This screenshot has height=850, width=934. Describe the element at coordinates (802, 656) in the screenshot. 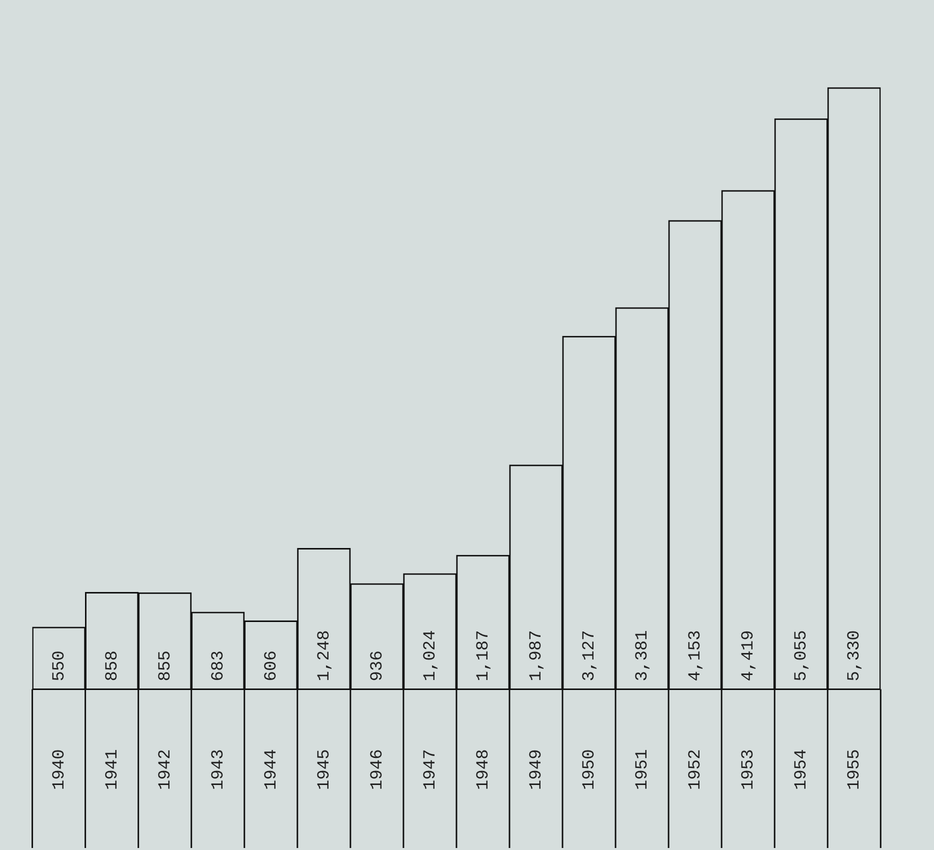

I see `data-label: 5,055` at that location.